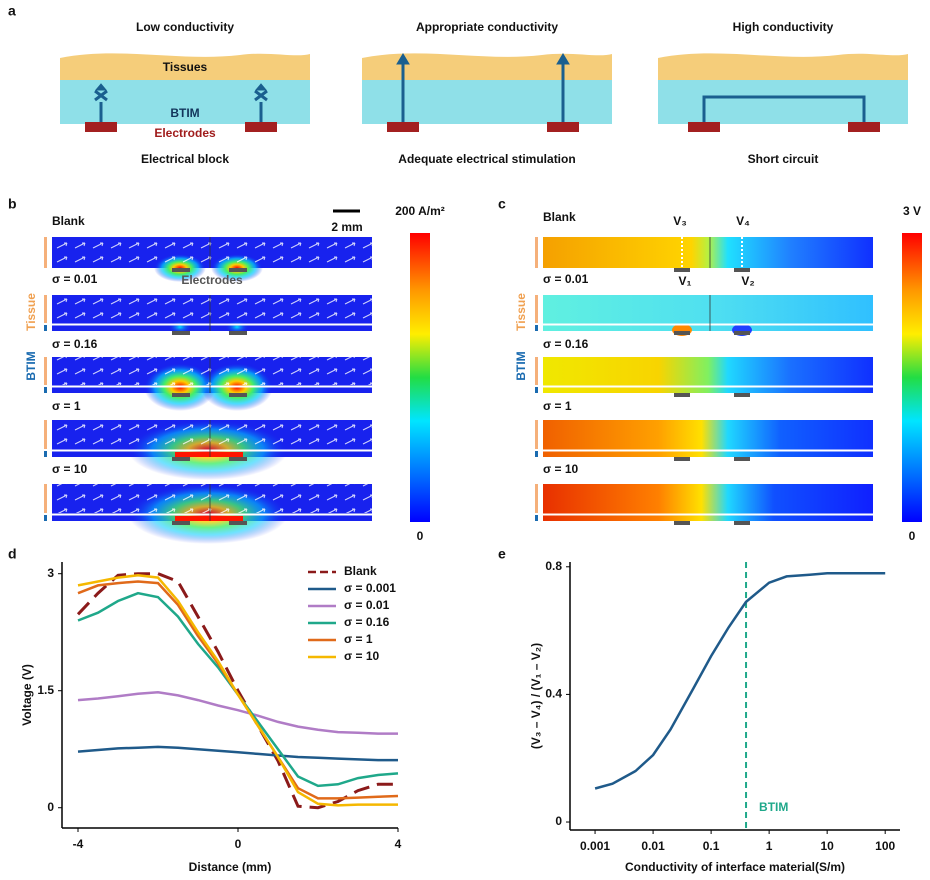  I want to click on probe-line, so click(712, 252).